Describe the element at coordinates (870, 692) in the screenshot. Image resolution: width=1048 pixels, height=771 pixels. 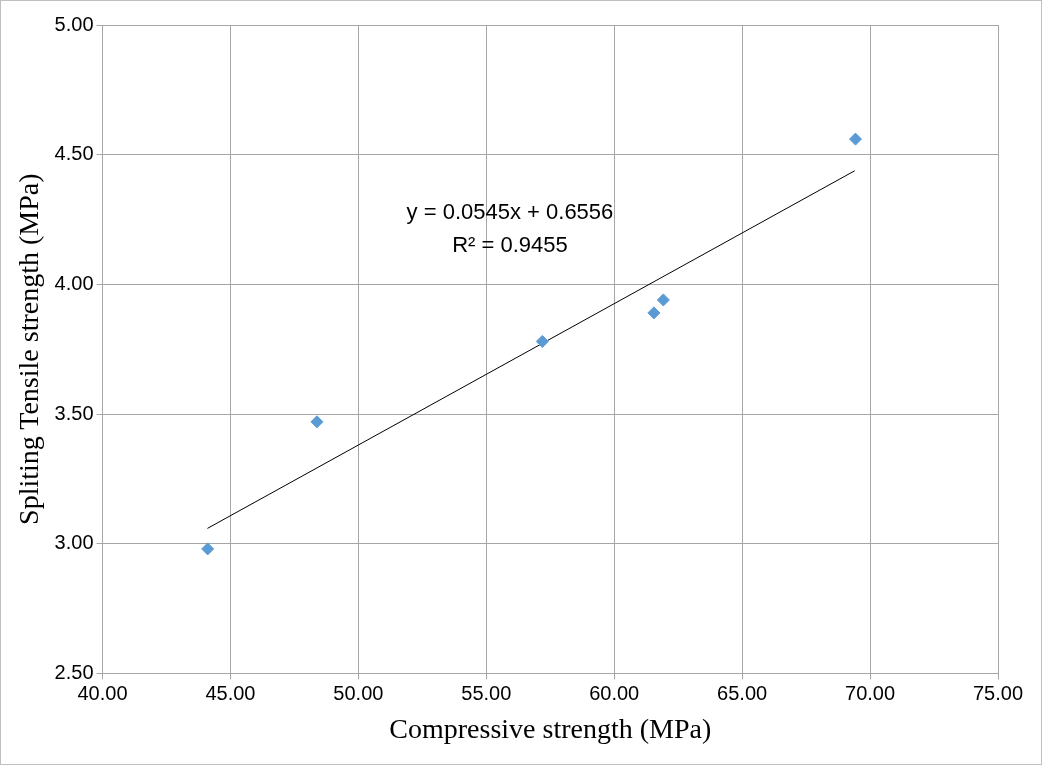
I see `x-tick-label: 70.00` at that location.